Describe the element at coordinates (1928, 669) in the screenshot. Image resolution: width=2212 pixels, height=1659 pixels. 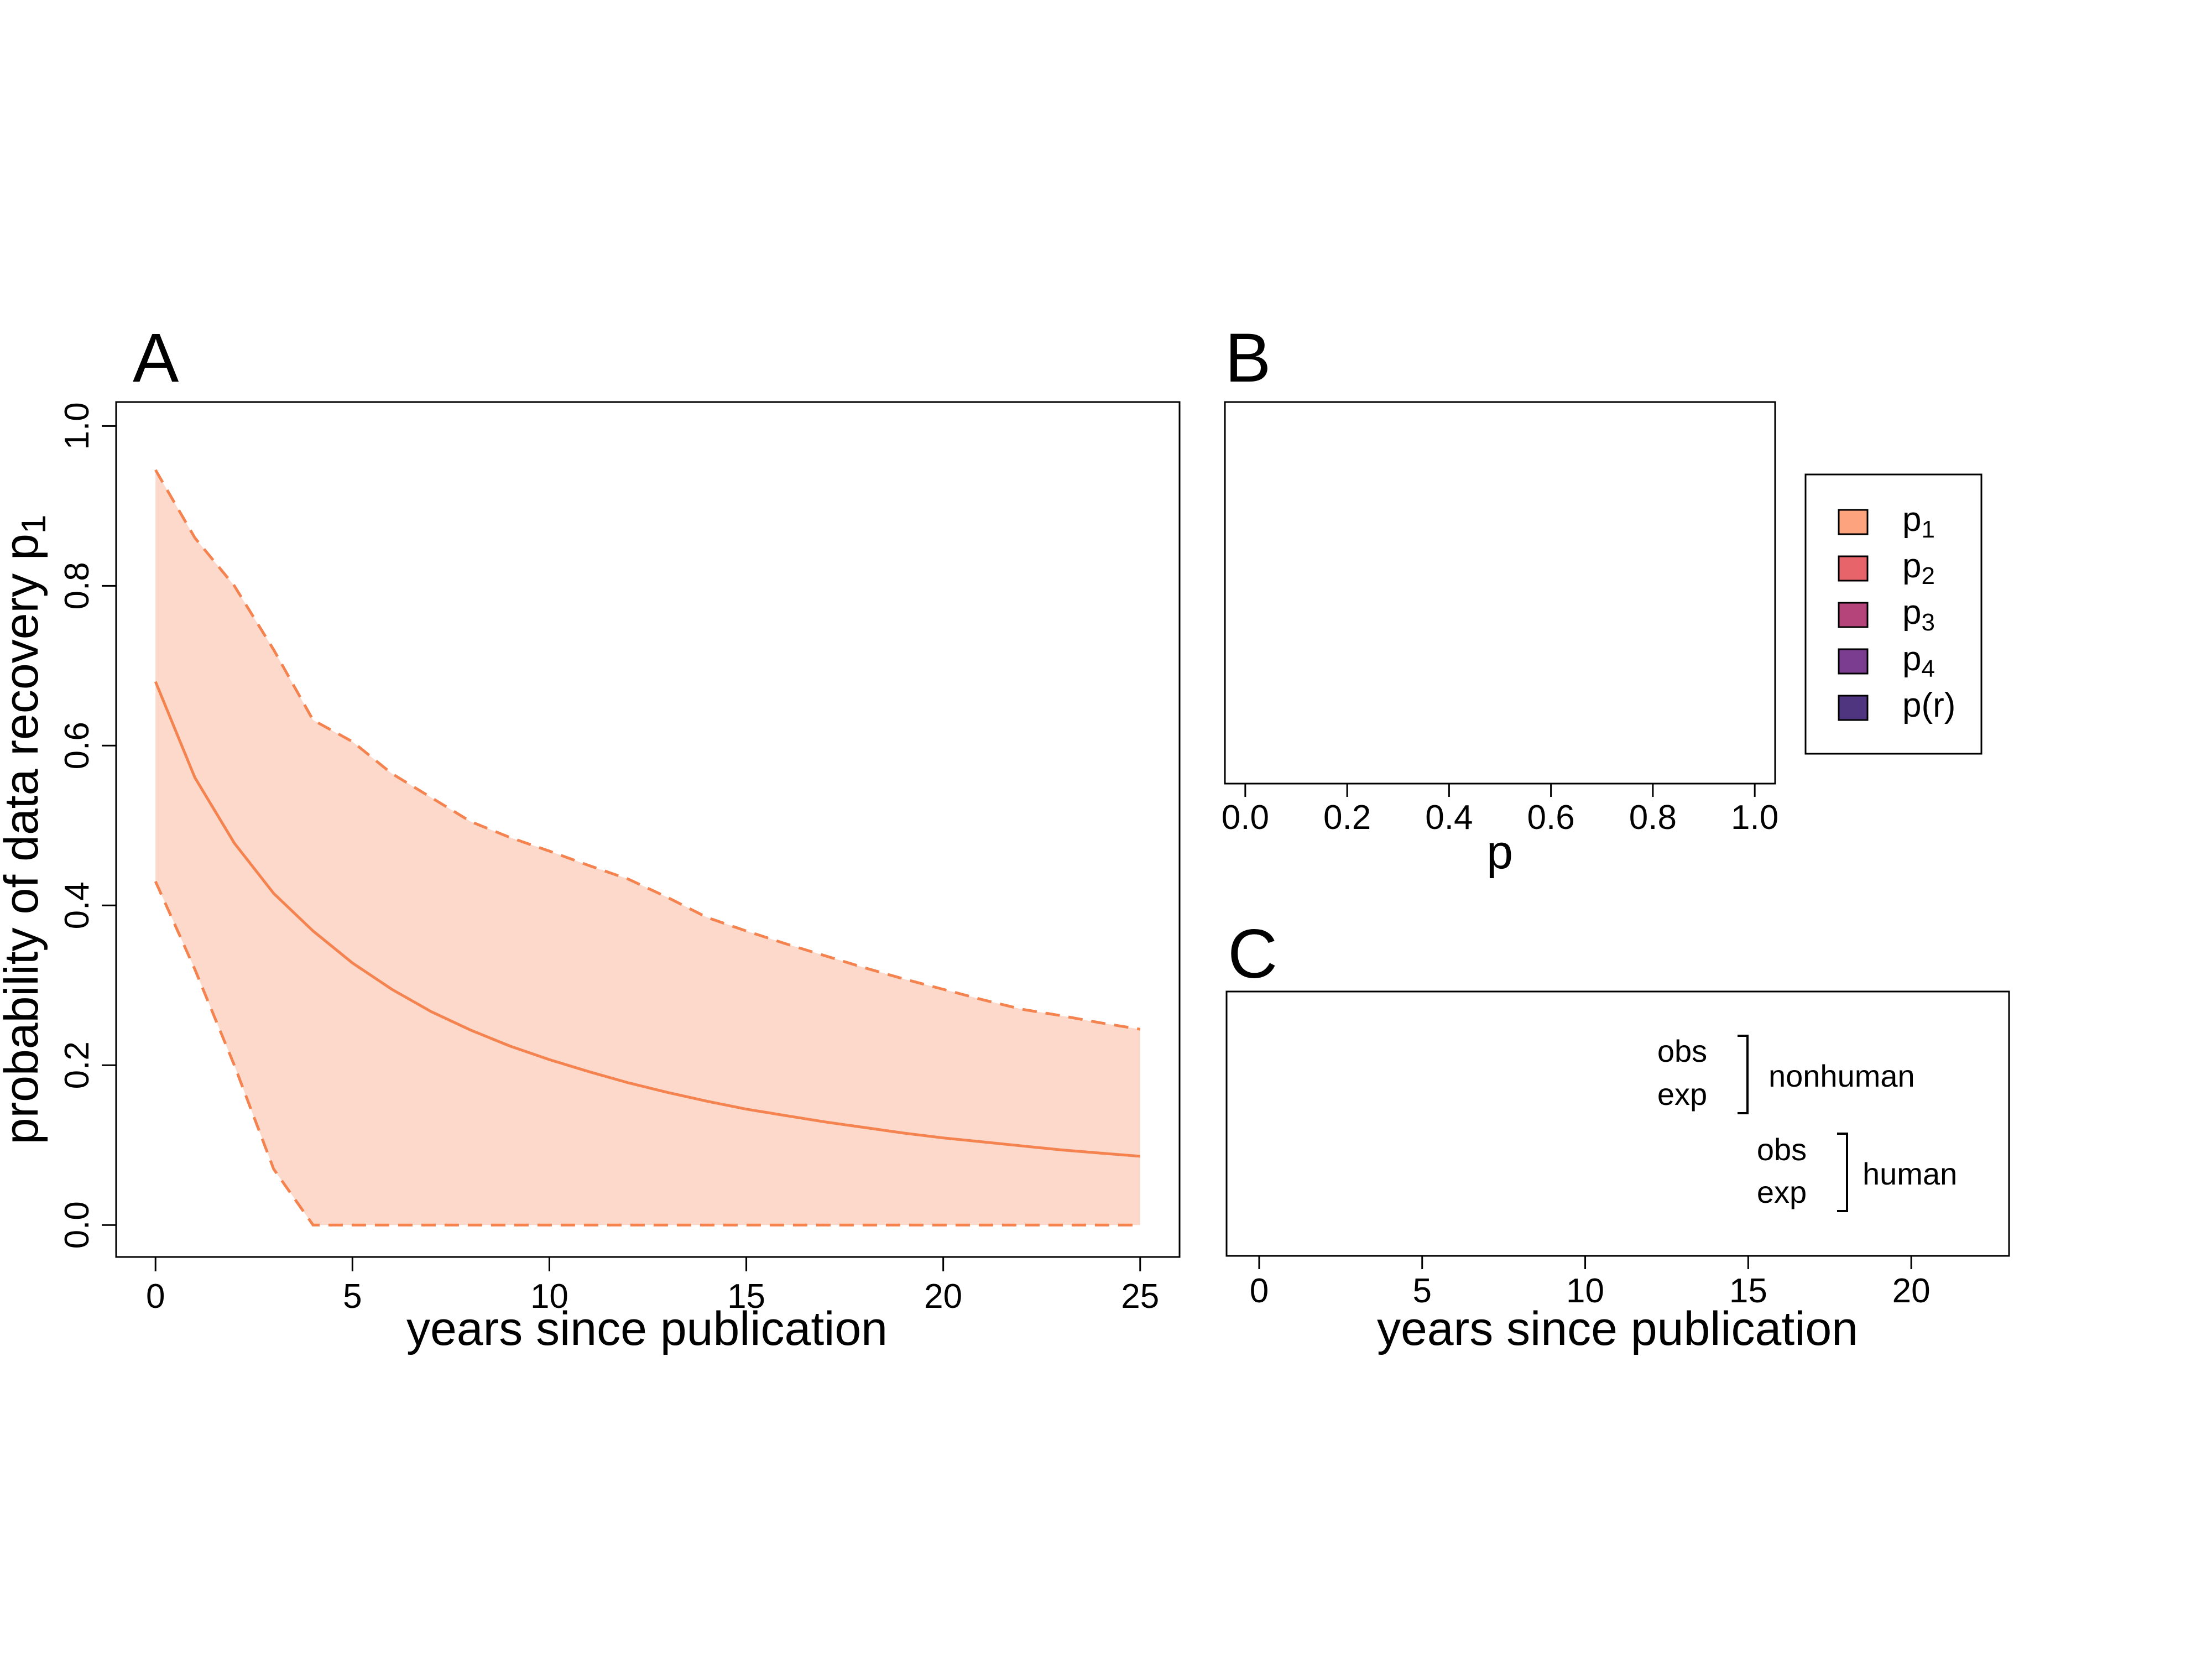
I see `legend-label-subscript: 4` at that location.